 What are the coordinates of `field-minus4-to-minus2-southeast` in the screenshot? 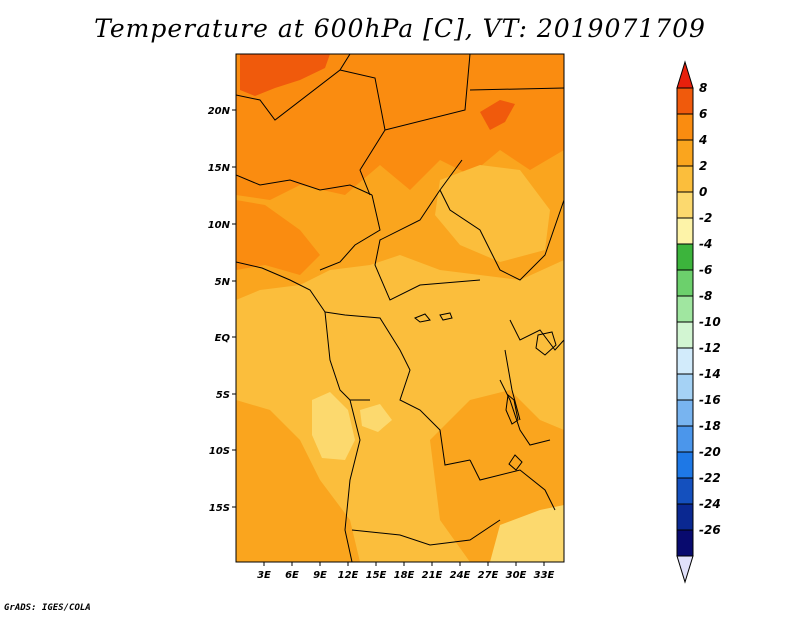 It's located at (527, 533).